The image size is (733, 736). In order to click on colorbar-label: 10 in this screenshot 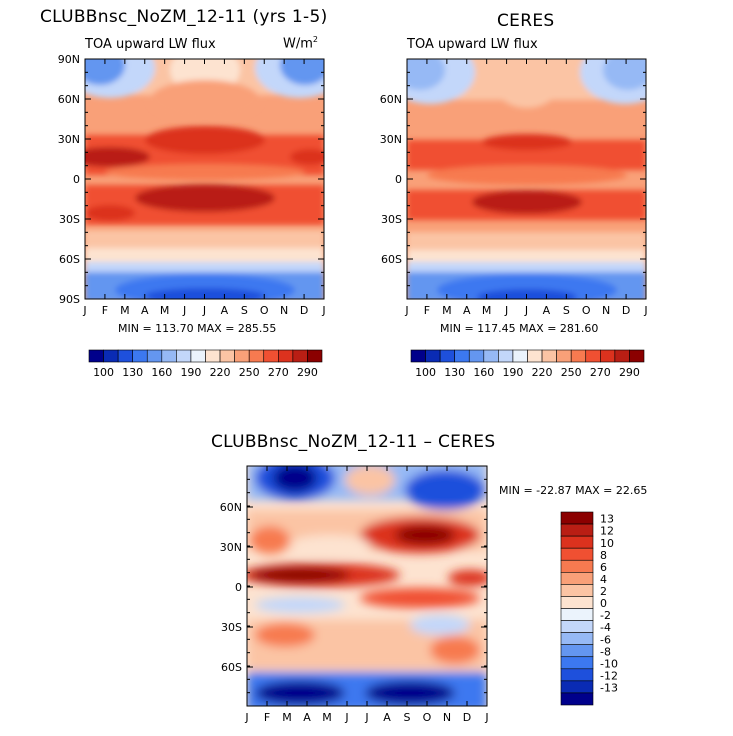, I will do `click(607, 543)`.